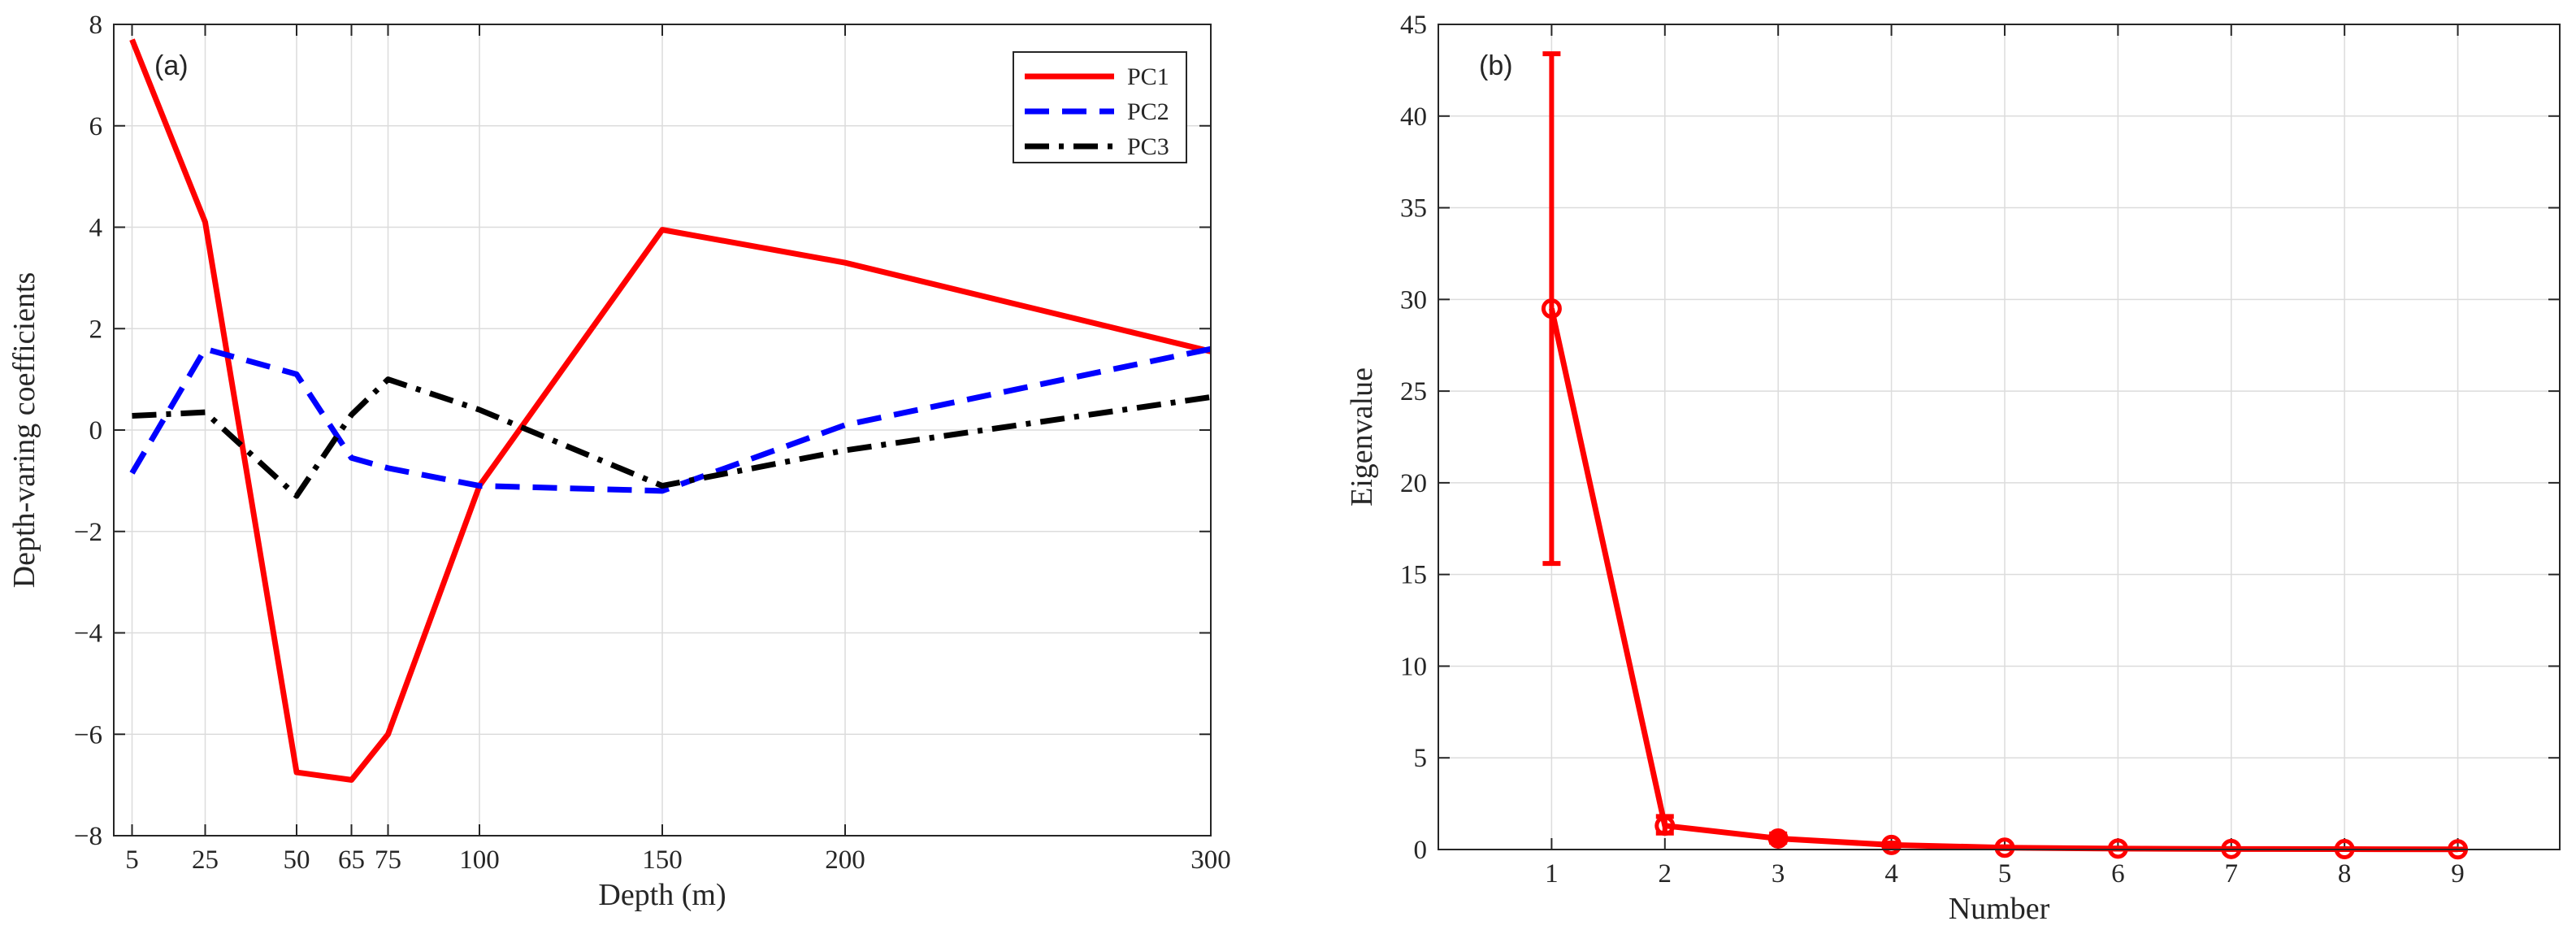 The width and height of the screenshot is (2576, 943). What do you see at coordinates (1778, 874) in the screenshot?
I see `x-tick-label: 3` at bounding box center [1778, 874].